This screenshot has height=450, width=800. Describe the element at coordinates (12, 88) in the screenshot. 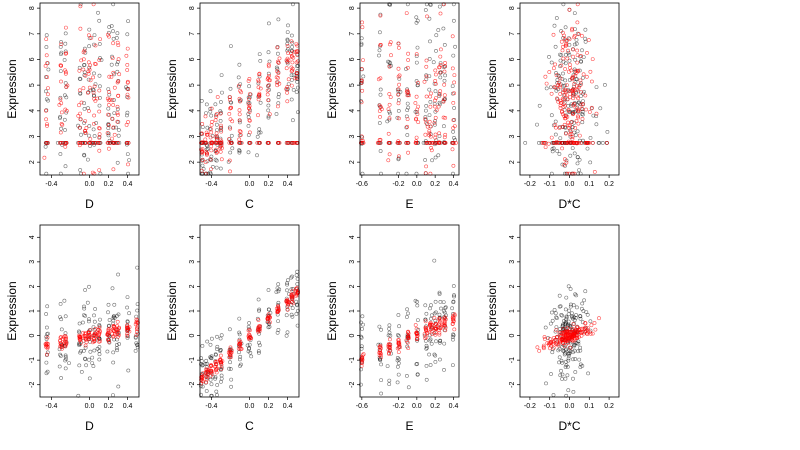

I see `y-axis-title: Expression` at that location.